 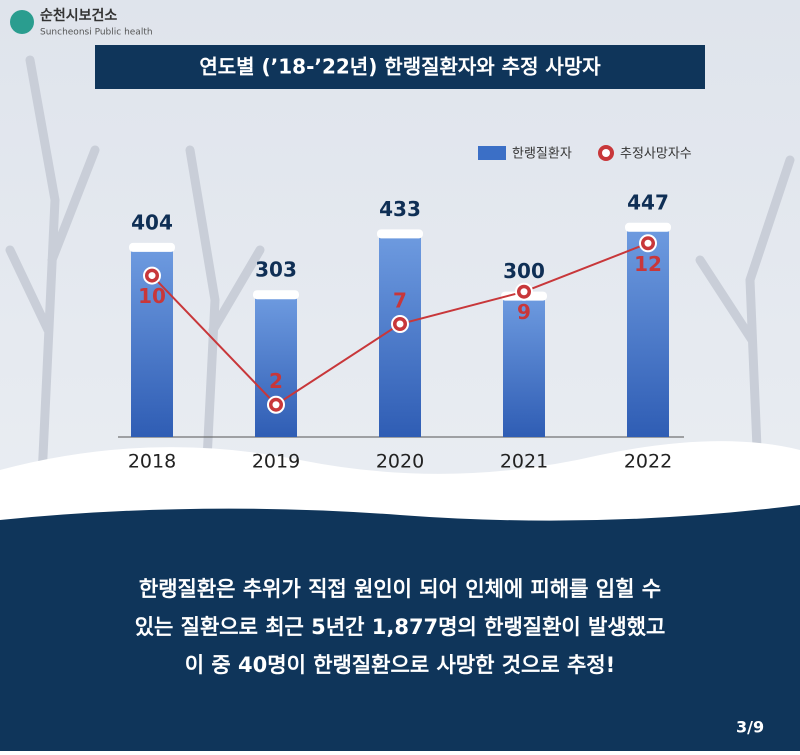 What do you see at coordinates (400, 301) in the screenshot?
I see `line-value-label: 7` at bounding box center [400, 301].